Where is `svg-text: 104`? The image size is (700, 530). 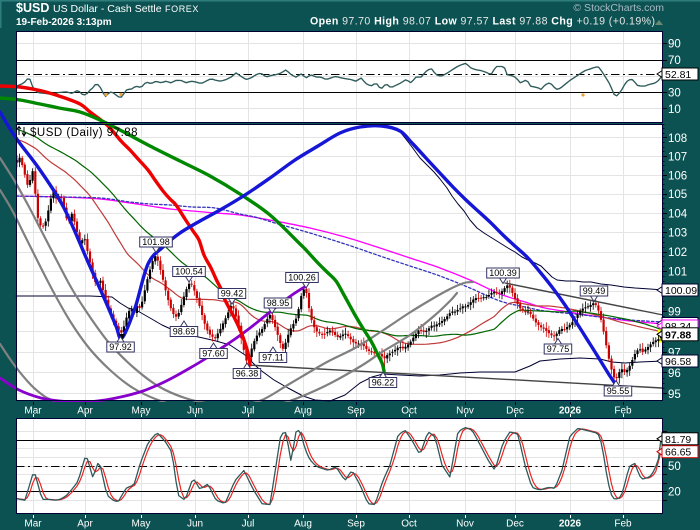
svg-text: 104 is located at coordinates (678, 214).